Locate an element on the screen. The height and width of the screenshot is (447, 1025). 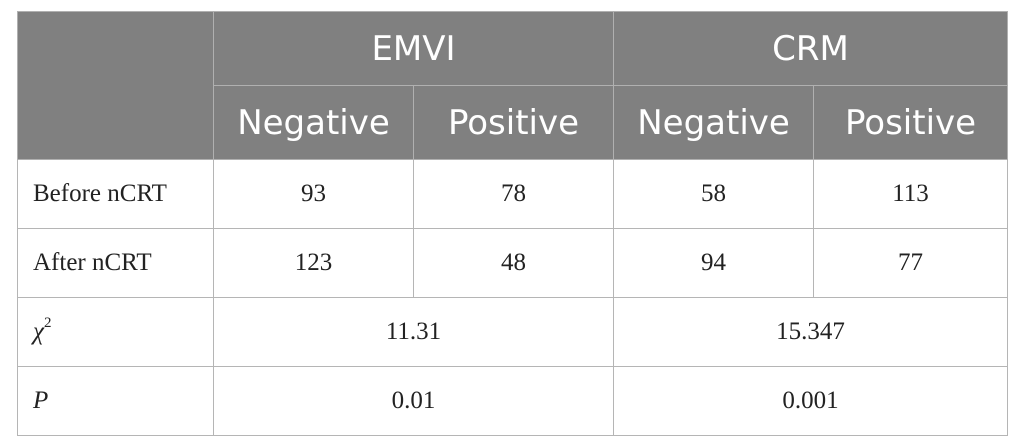
cell-emvi-negative: 93 is located at coordinates (313, 194).